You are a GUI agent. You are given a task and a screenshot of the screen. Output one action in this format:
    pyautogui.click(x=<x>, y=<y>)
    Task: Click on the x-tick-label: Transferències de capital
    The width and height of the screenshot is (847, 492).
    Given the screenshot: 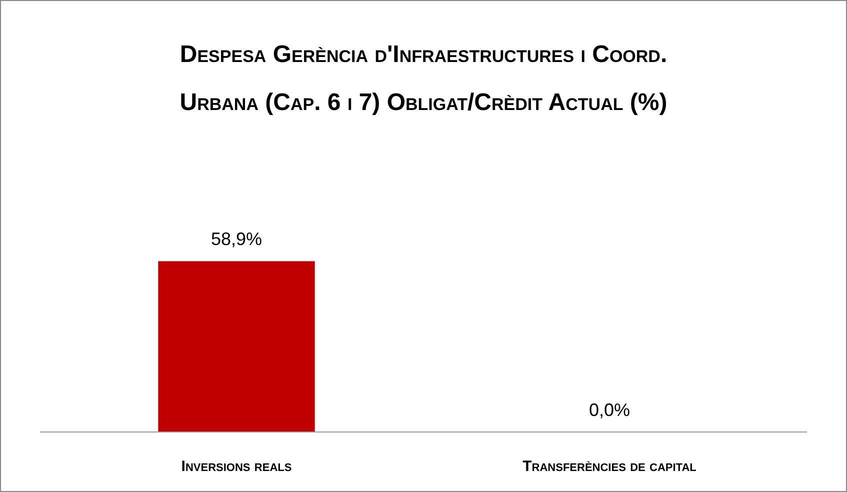 What is the action you would take?
    pyautogui.click(x=609, y=466)
    